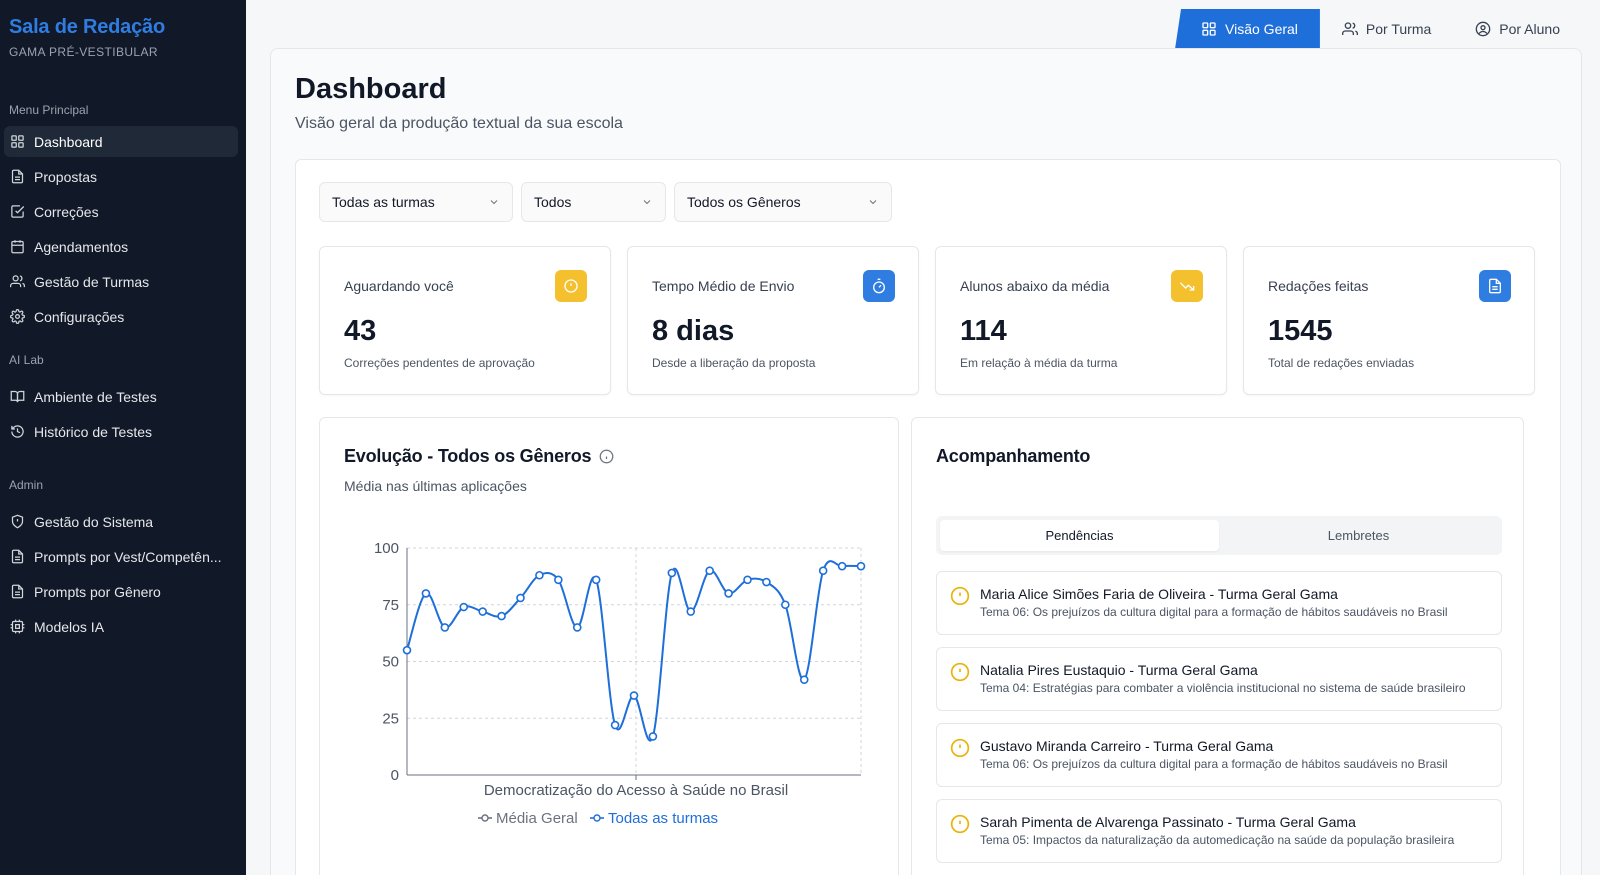 This screenshot has height=875, width=1600. What do you see at coordinates (121, 626) in the screenshot?
I see `sidebar-item-modelos-ia: Modelos IA` at bounding box center [121, 626].